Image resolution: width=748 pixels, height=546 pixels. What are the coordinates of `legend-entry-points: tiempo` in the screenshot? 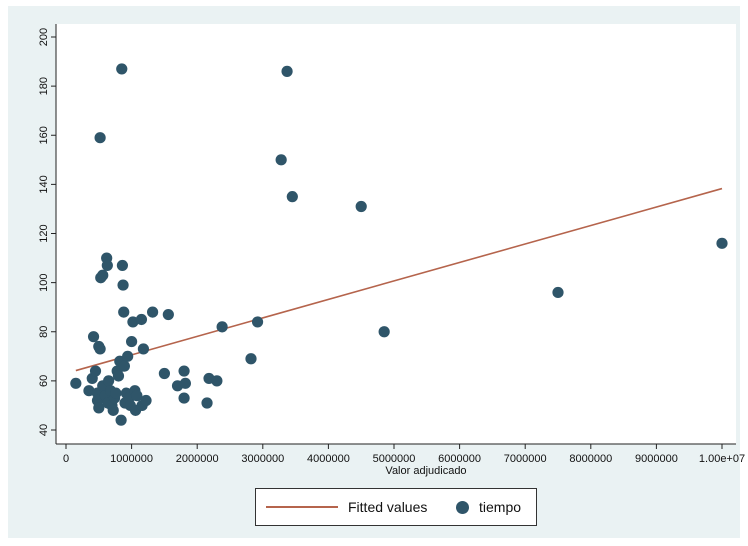 It's located at (488, 507).